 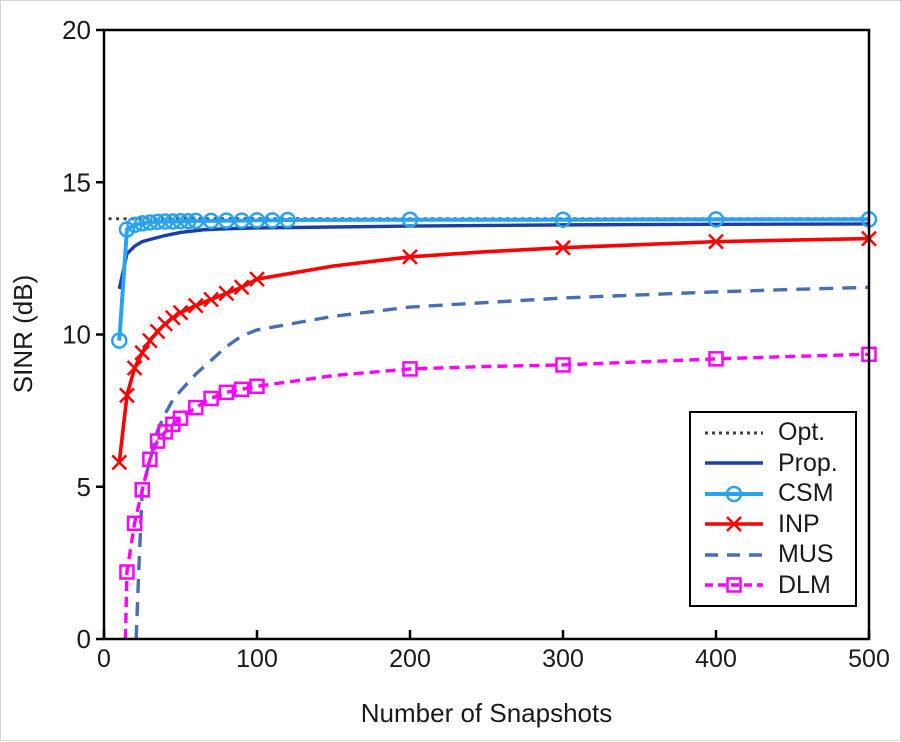 What do you see at coordinates (410, 659) in the screenshot?
I see `x-tick-label: 200` at bounding box center [410, 659].